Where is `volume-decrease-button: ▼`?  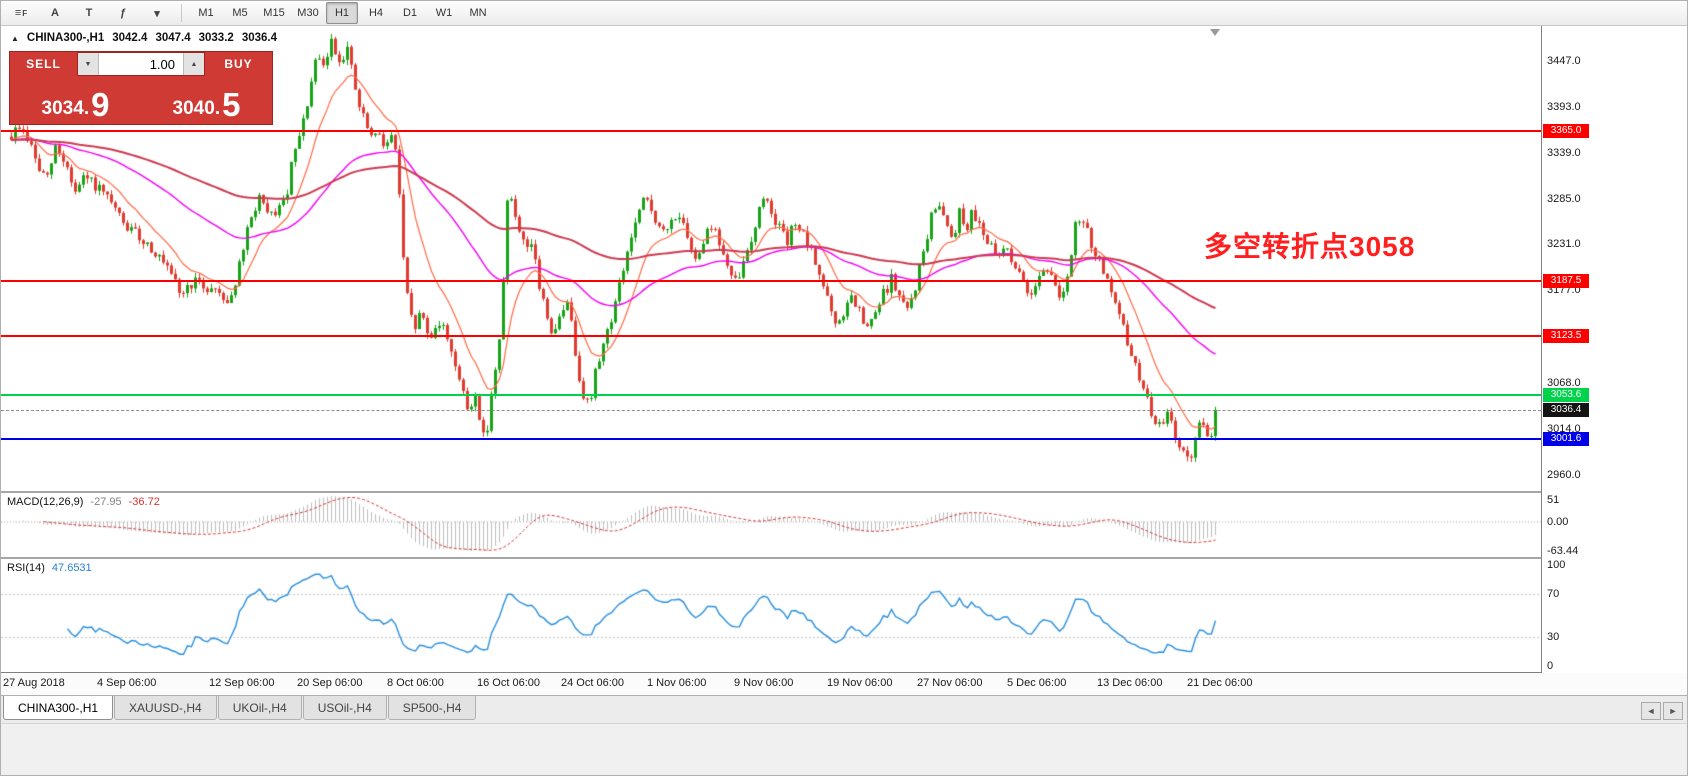
volume-decrease-button: ▼ is located at coordinates (88, 64).